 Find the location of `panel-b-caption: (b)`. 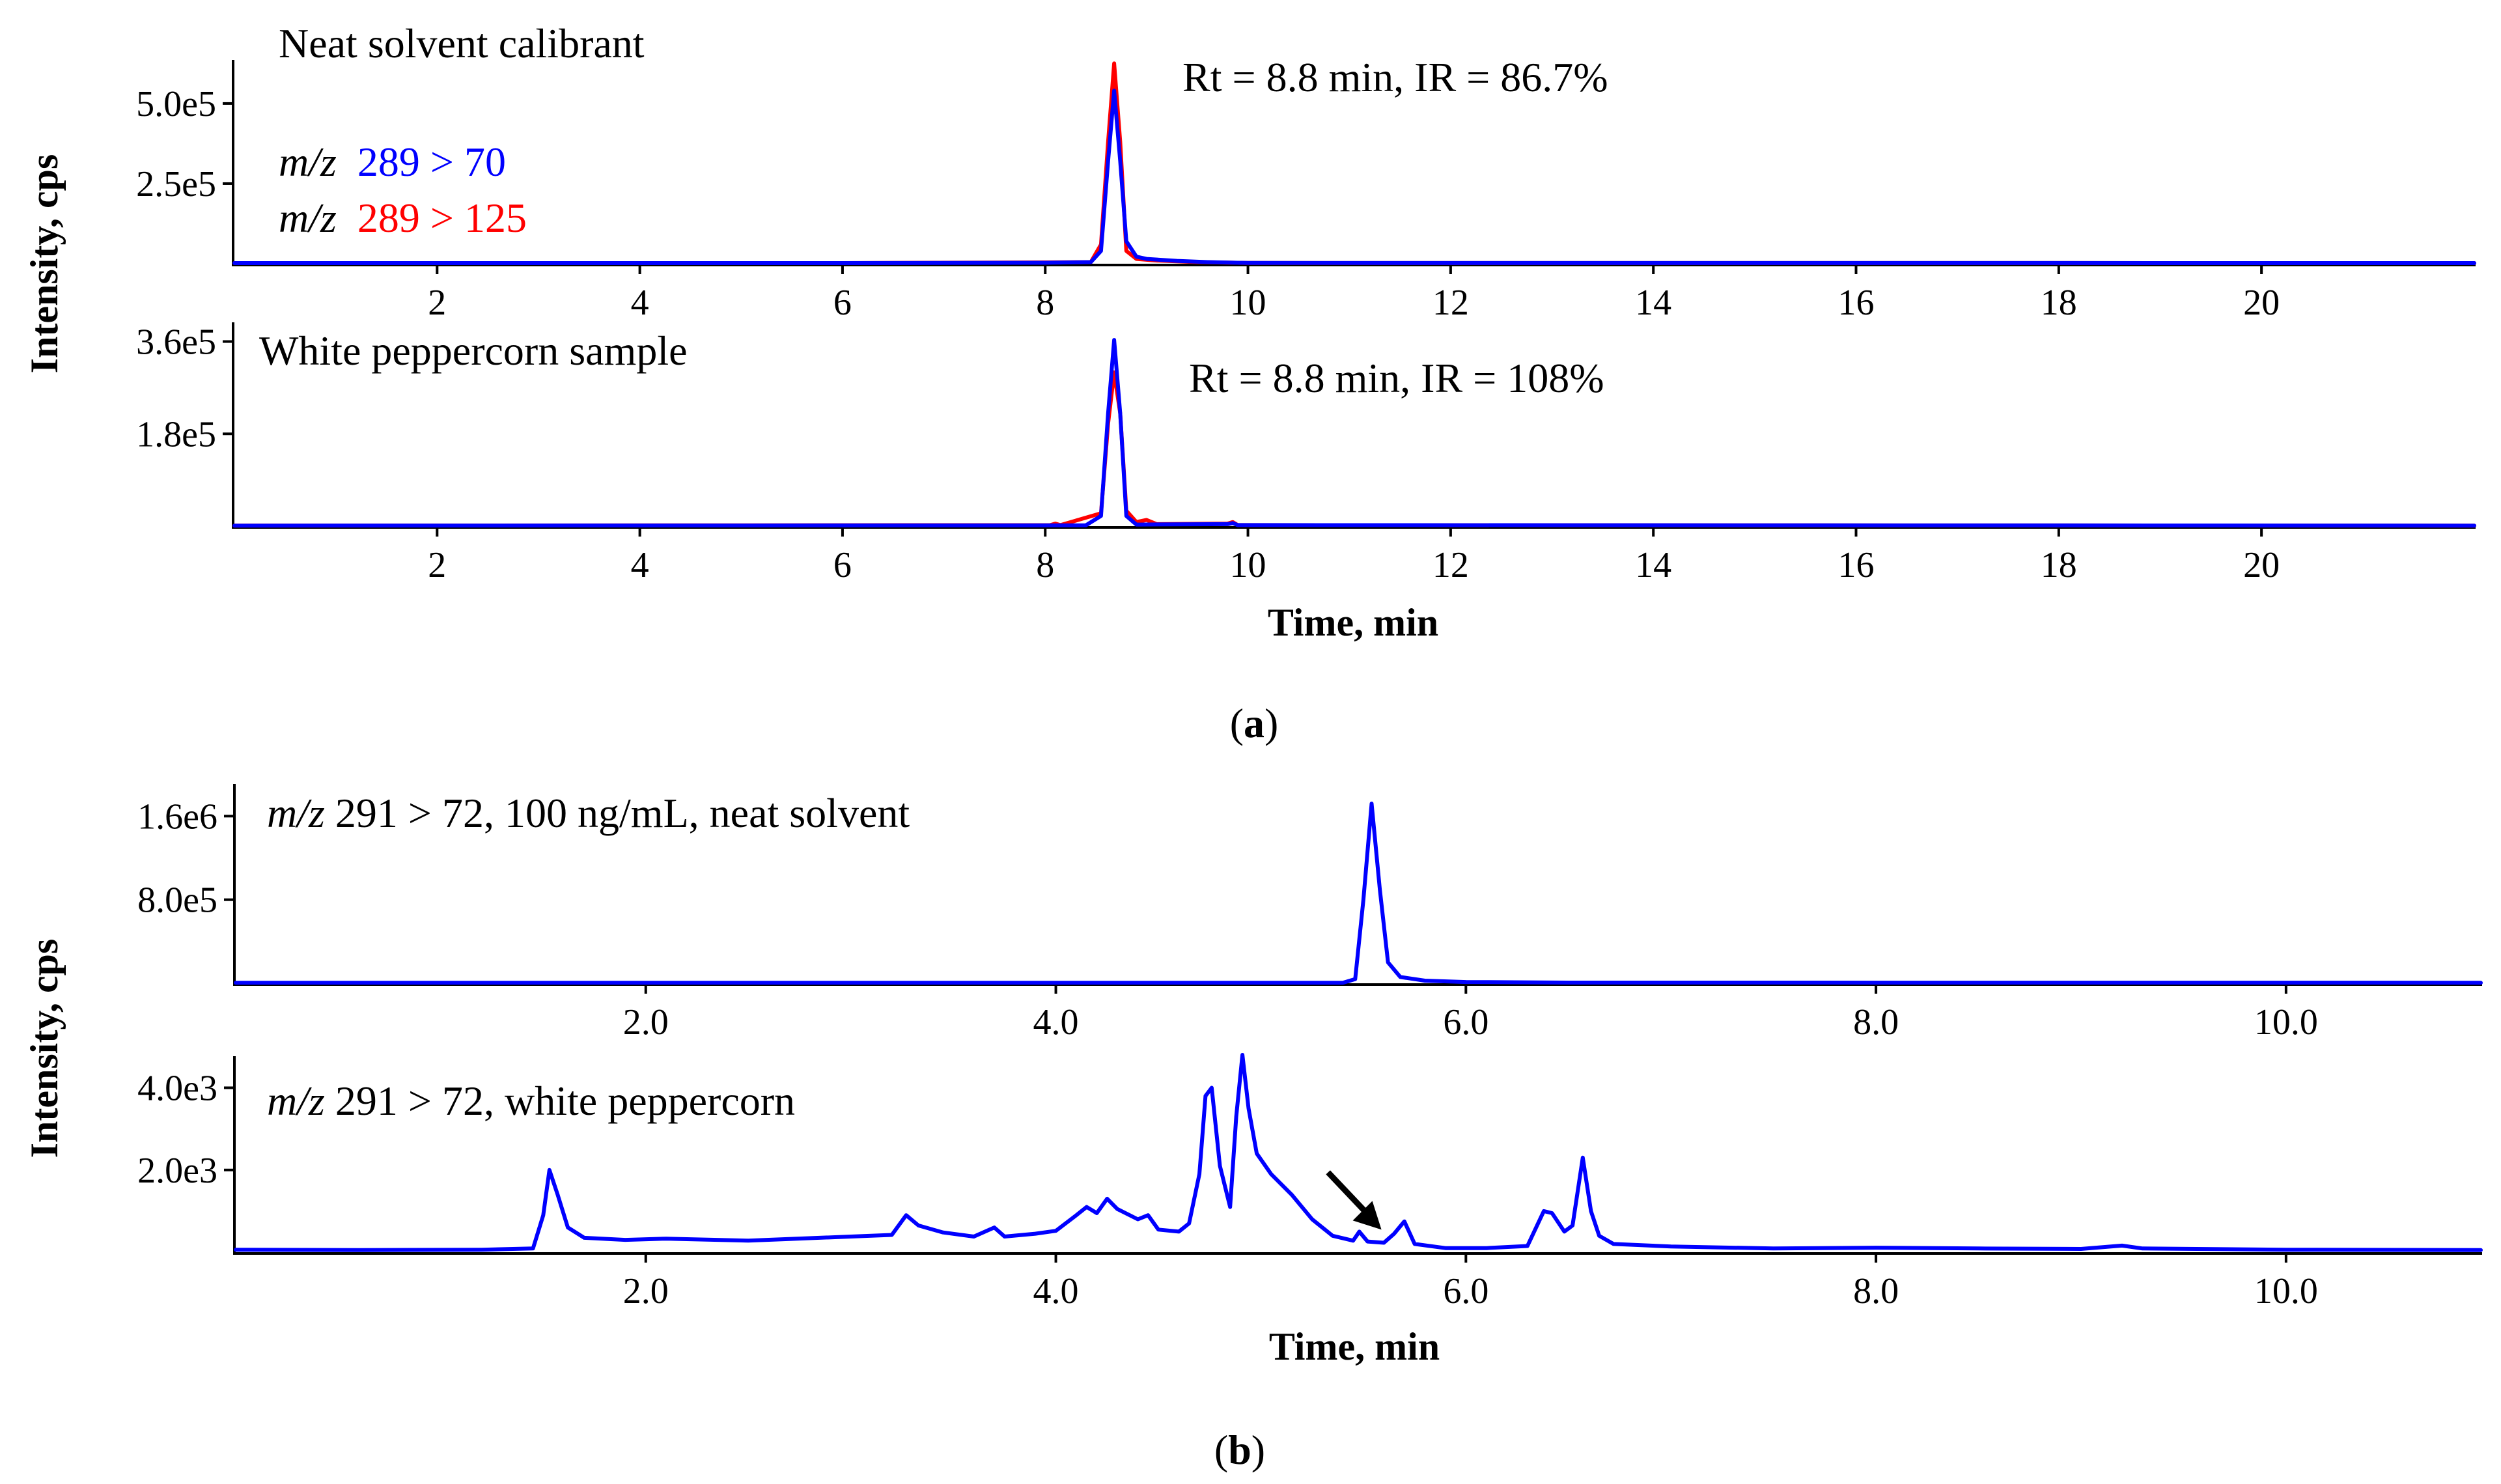

panel-b-caption: (b) is located at coordinates (1239, 1450).